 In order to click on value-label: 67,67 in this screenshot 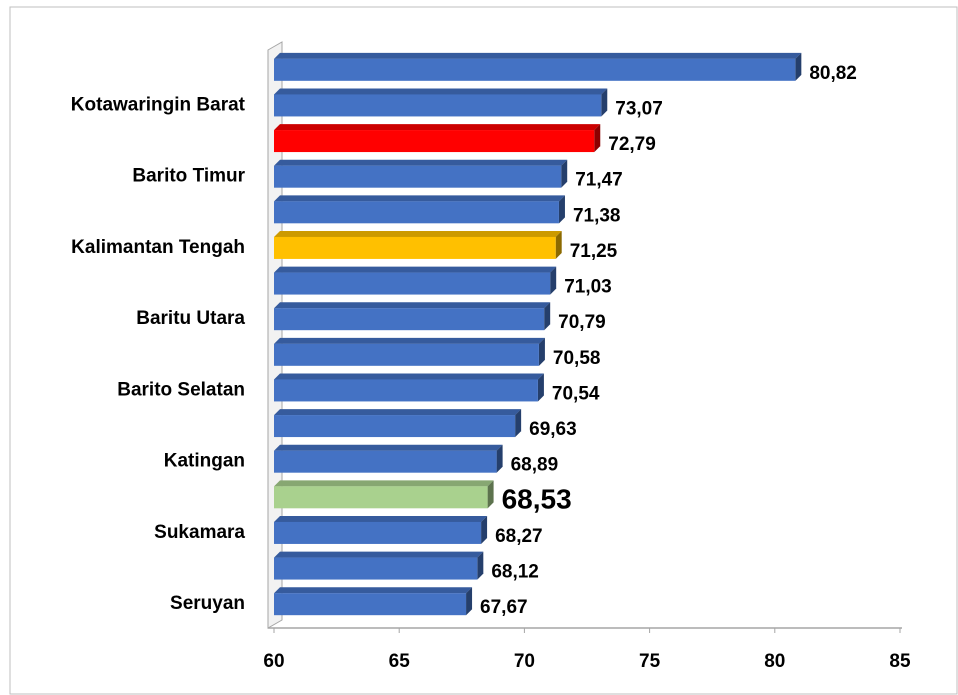, I will do `click(504, 607)`.